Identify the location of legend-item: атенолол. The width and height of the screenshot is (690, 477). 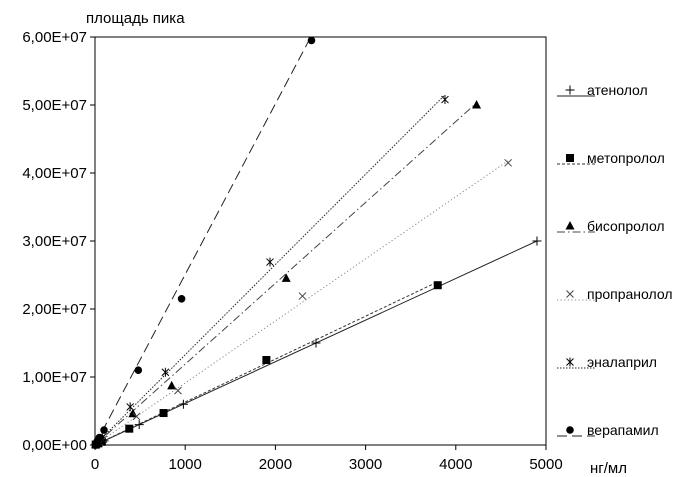
(602, 90).